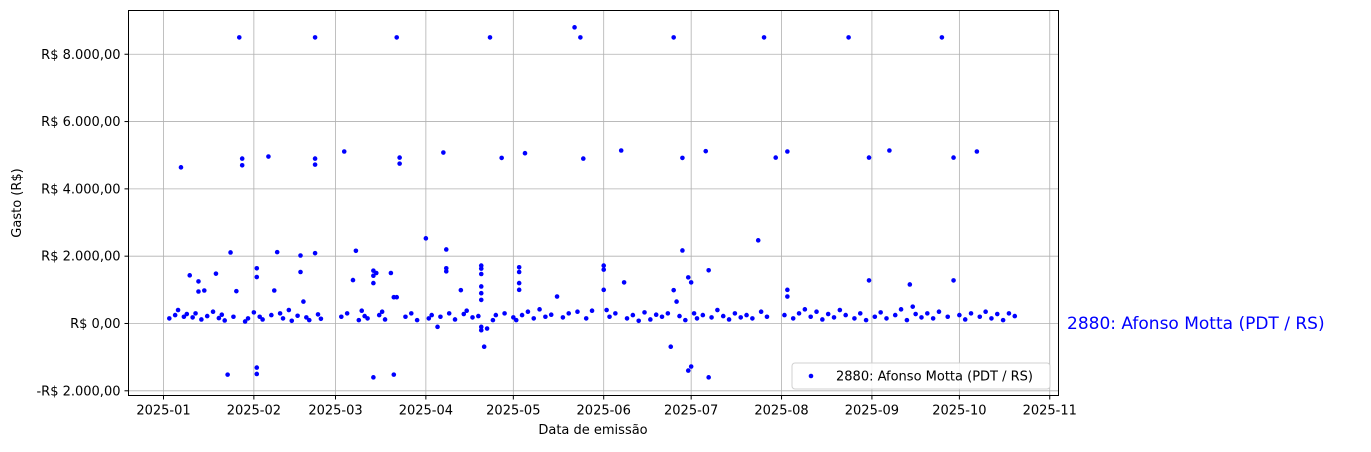  I want to click on y-tick-label: -R$ 2.000,00, so click(78, 391).